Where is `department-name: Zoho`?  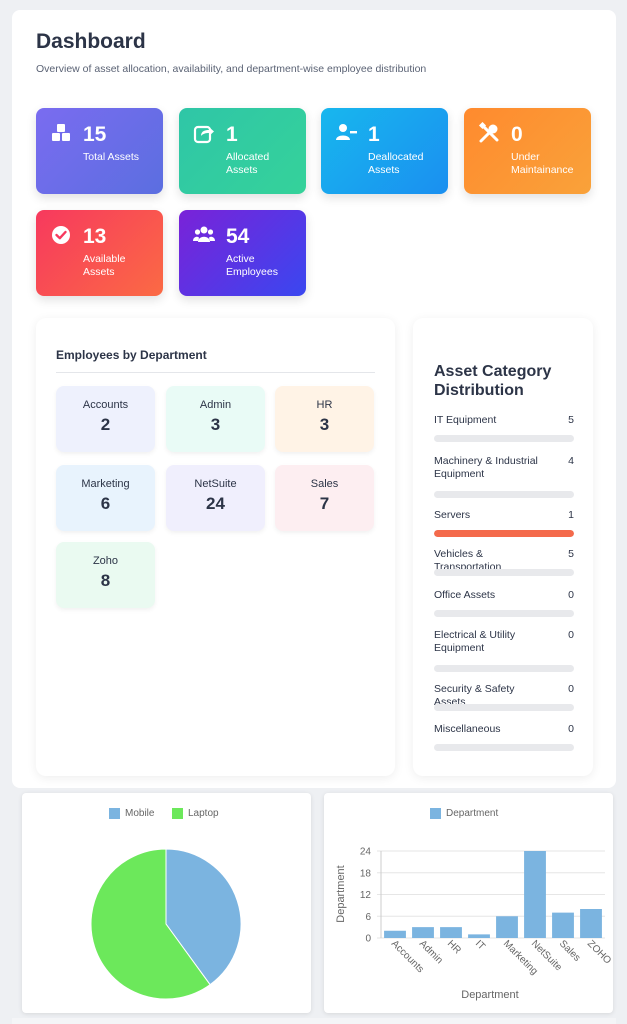
department-name: Zoho is located at coordinates (105, 561).